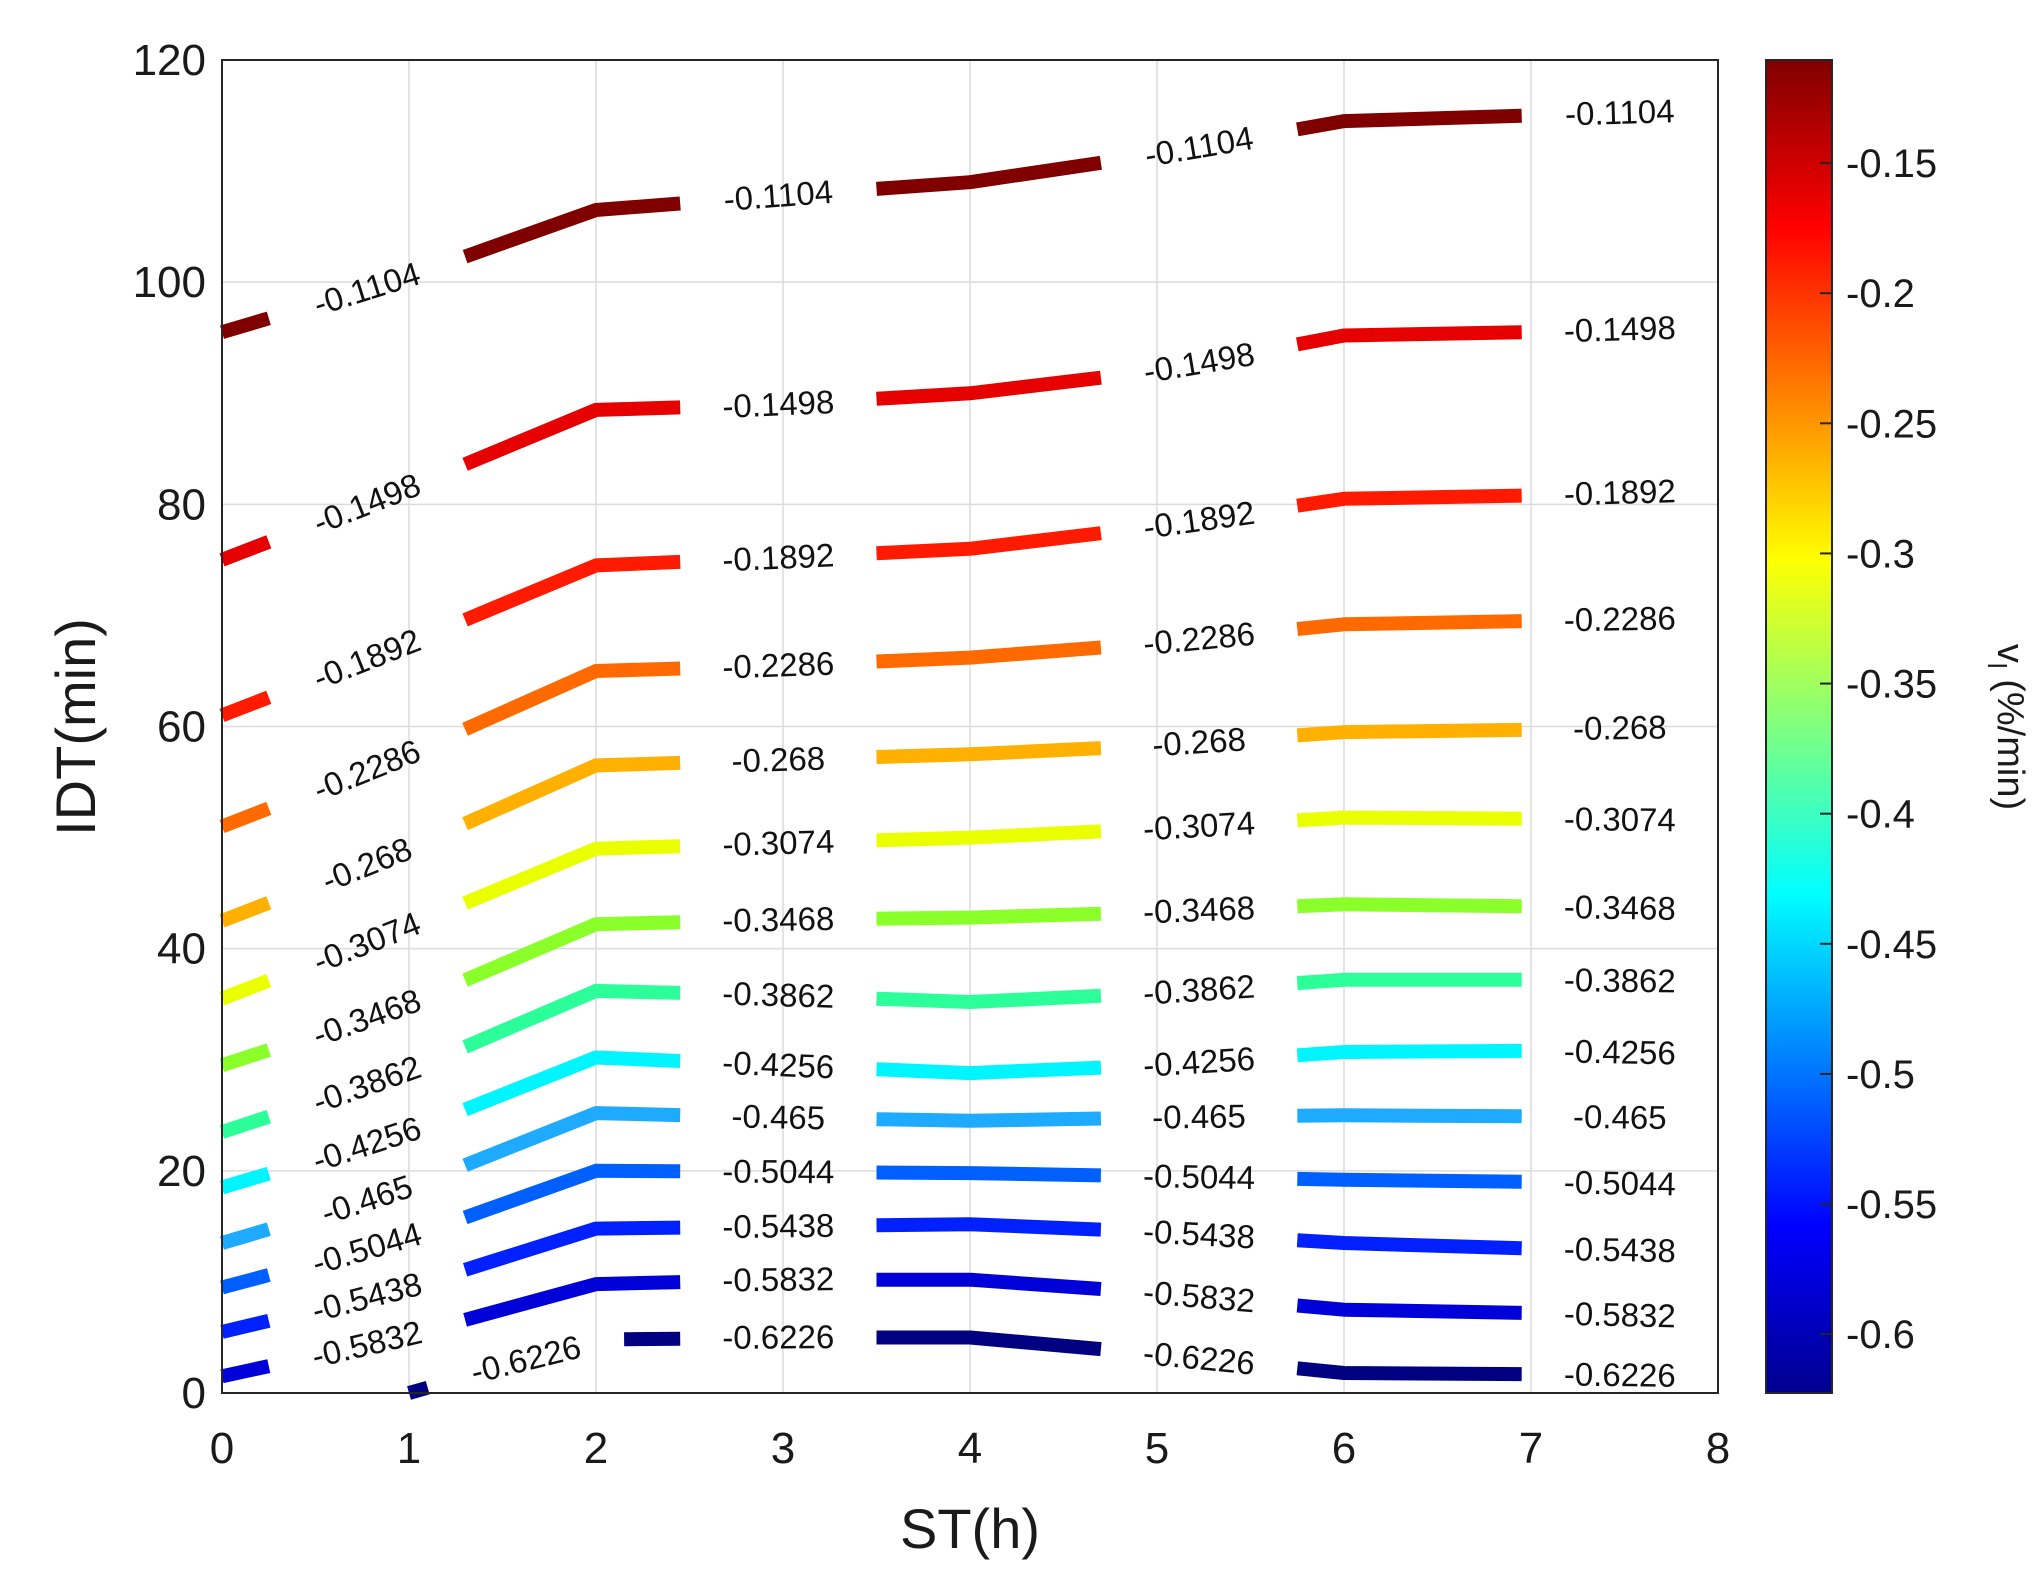  Describe the element at coordinates (75, 727) in the screenshot. I see `y-axis-label: IDT(min)` at that location.